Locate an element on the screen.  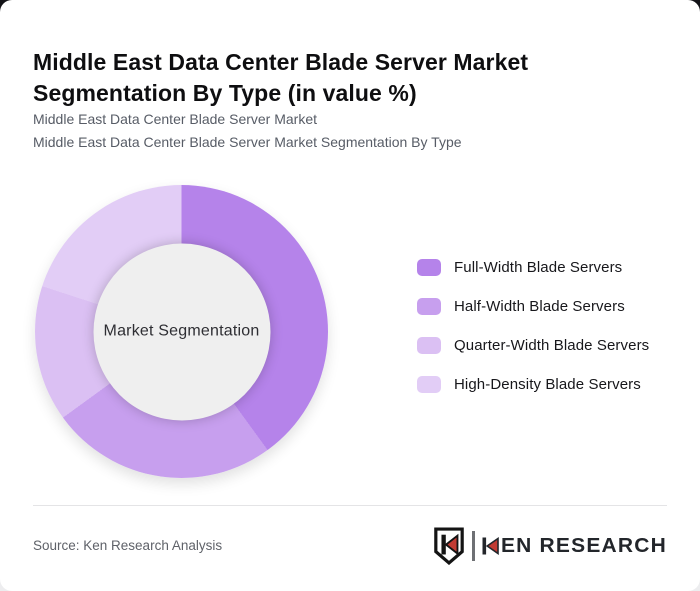
donut-center: Market Segmentation is located at coordinates (181, 331).